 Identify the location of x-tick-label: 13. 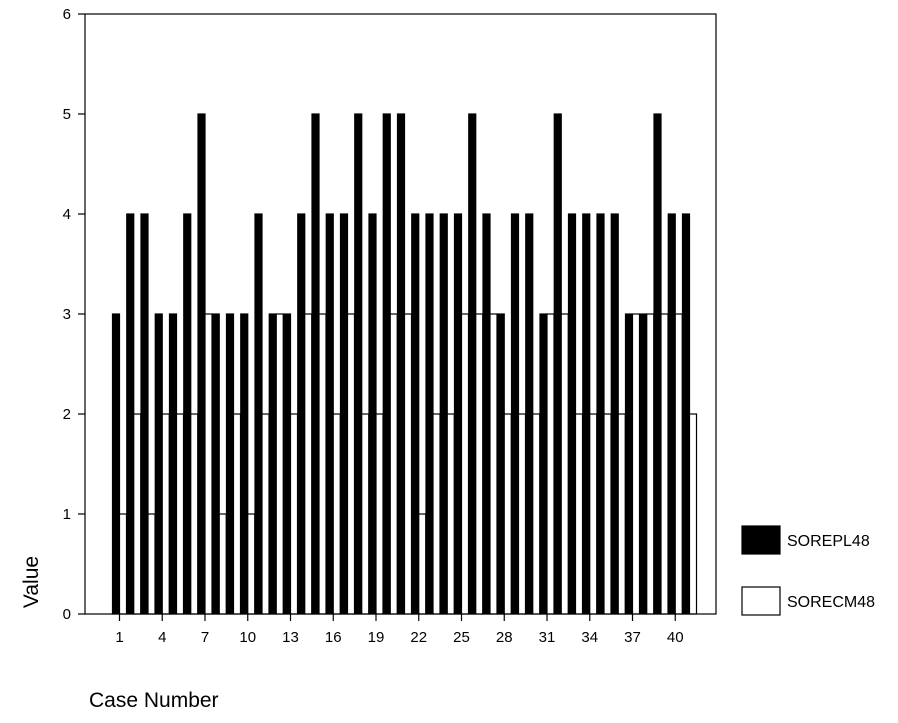
(290, 637).